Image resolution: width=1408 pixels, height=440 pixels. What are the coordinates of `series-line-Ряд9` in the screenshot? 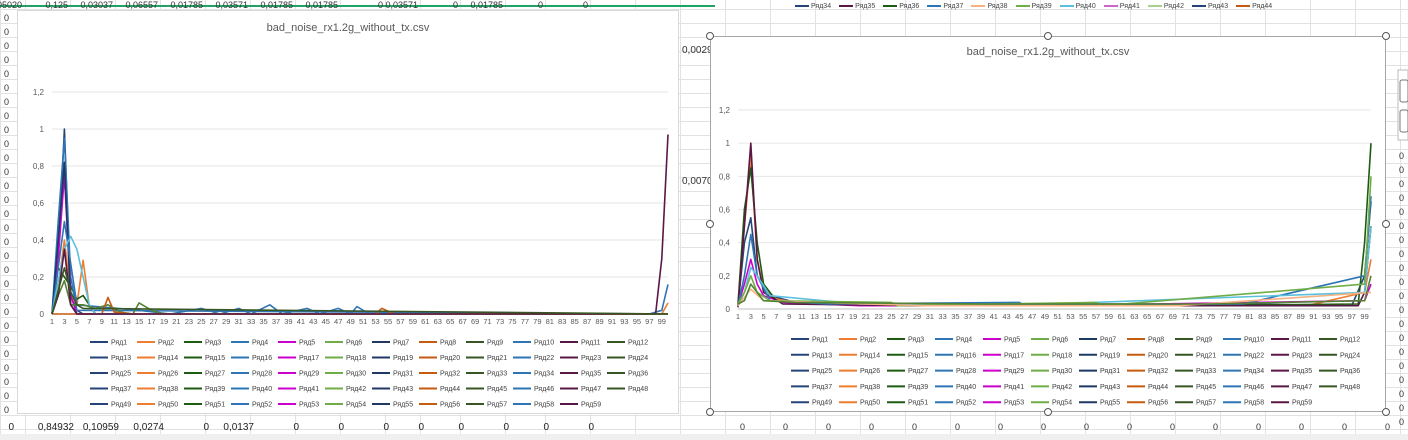 It's located at (360, 290).